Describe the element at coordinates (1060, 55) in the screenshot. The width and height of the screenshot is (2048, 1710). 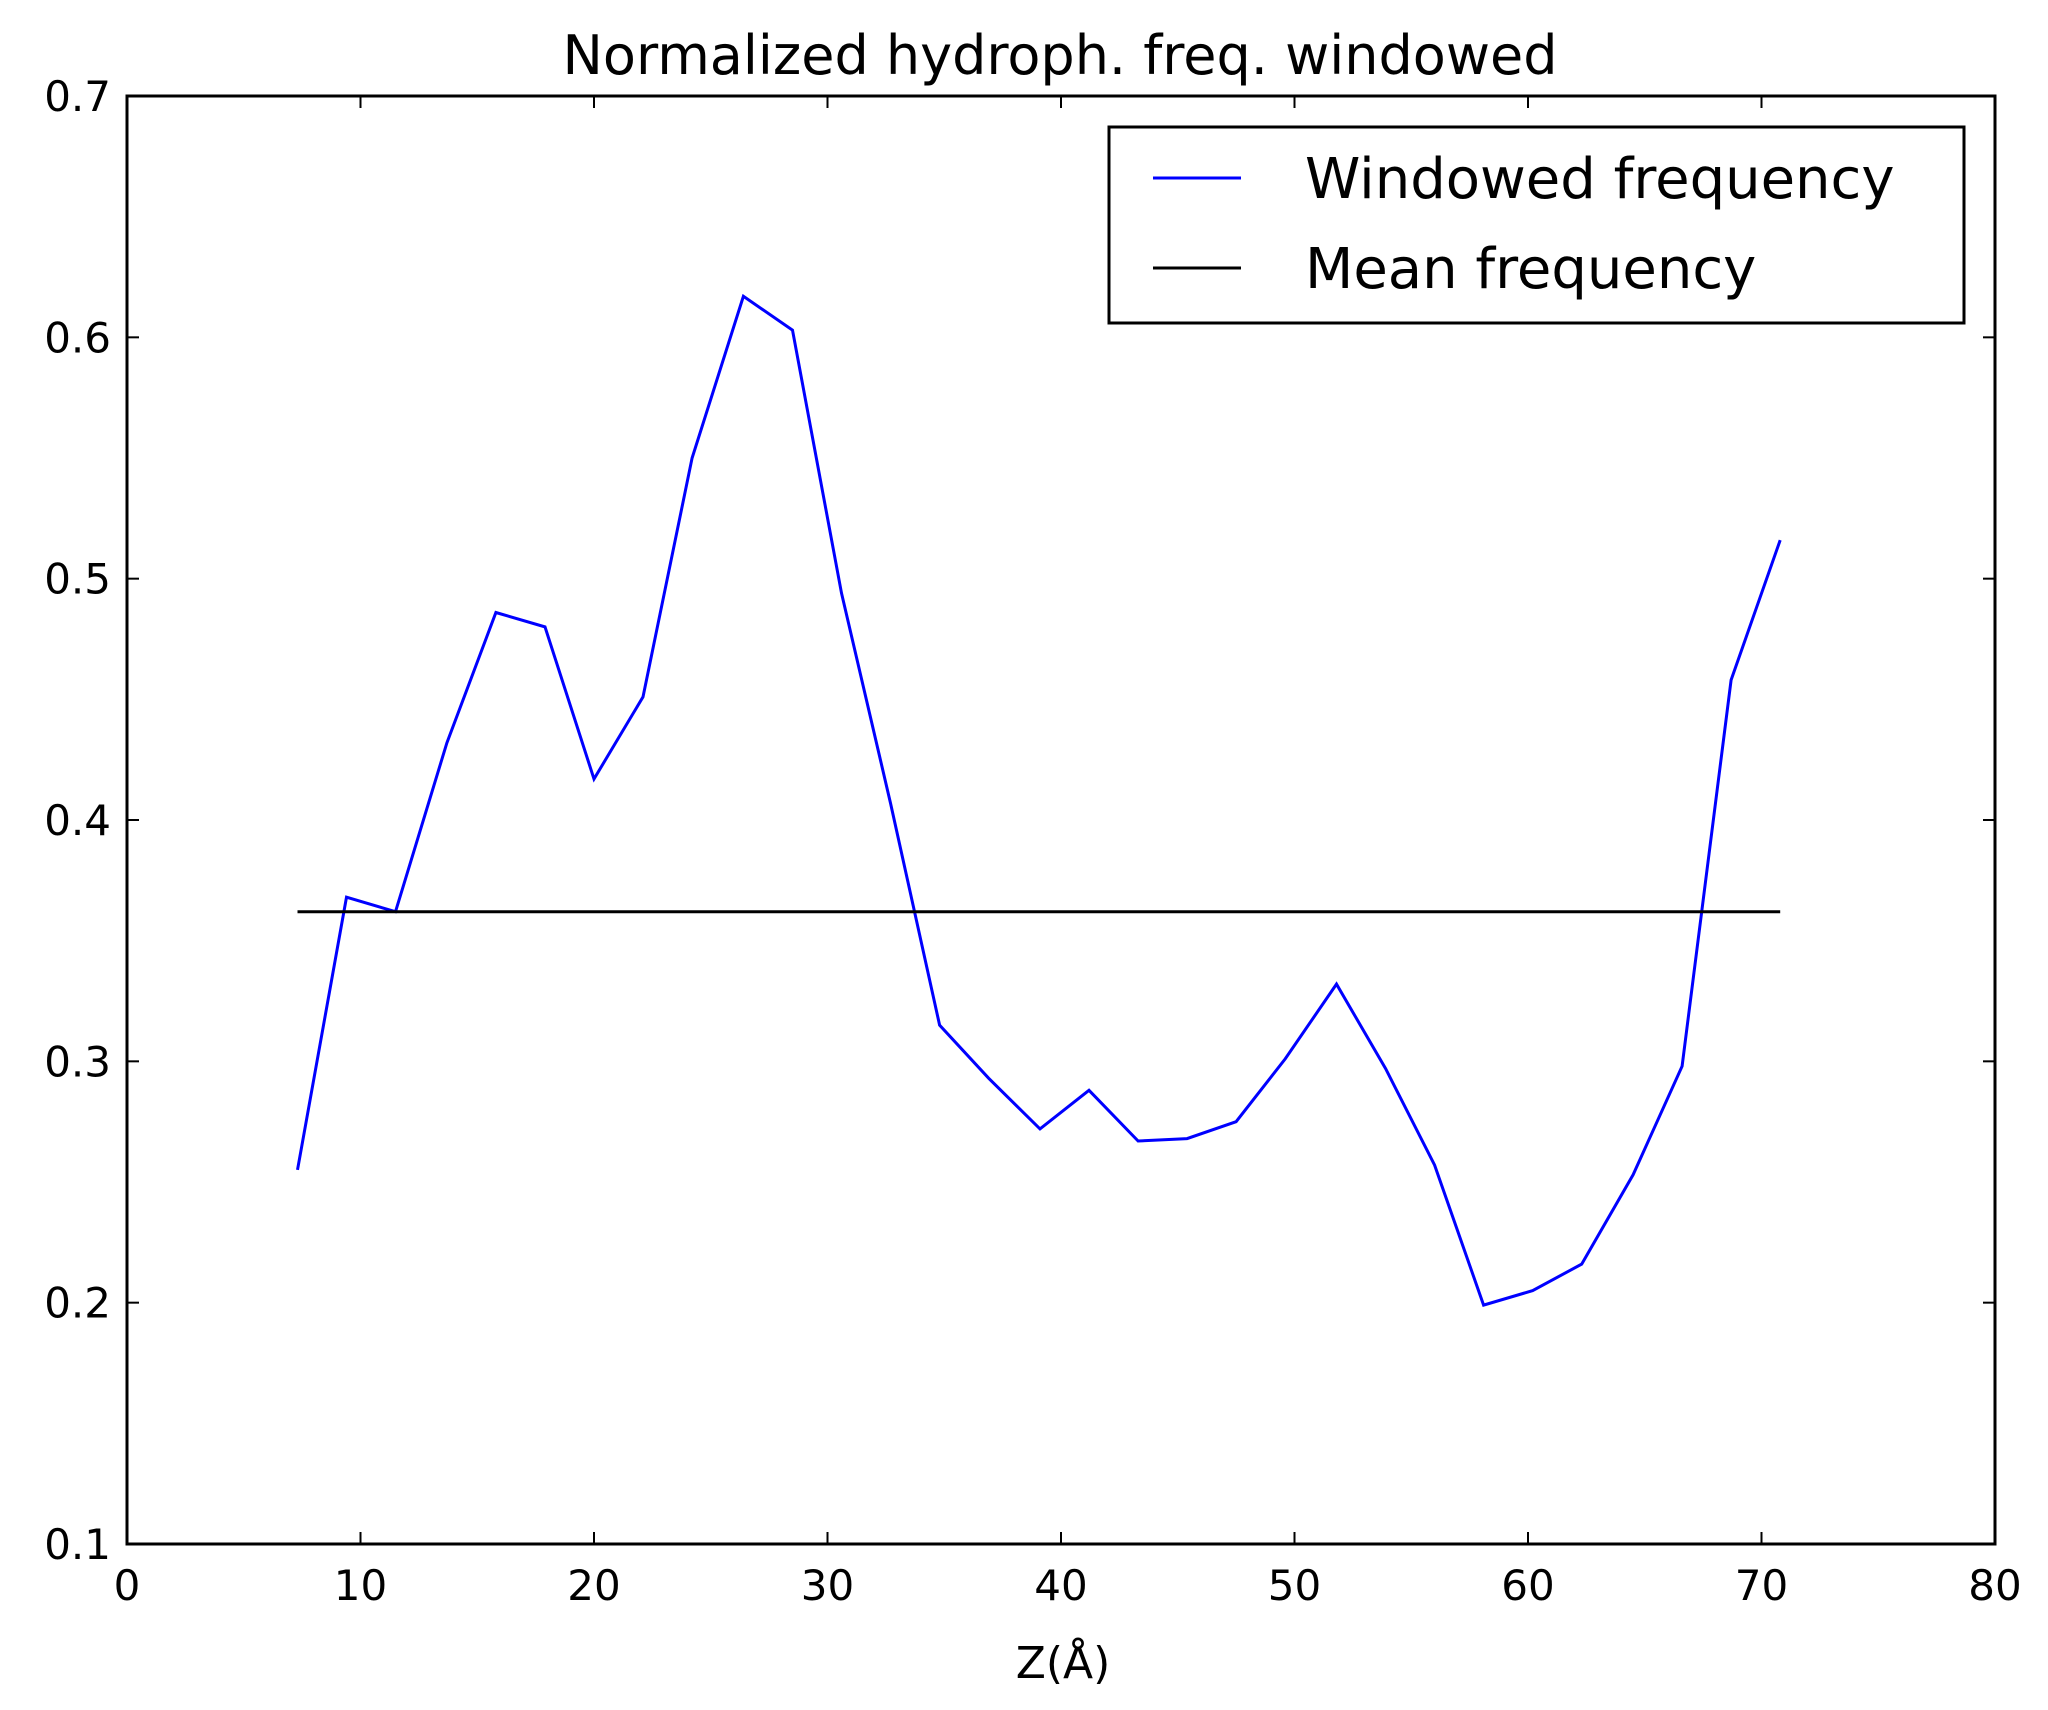
I see `chart-title: Normalized hydroph. freq. windowed` at that location.